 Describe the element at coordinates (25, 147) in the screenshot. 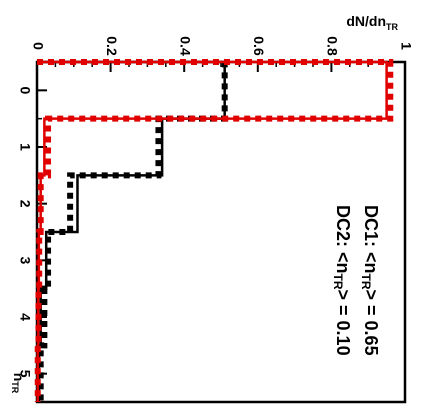

I see `x-tick-label: 1` at that location.